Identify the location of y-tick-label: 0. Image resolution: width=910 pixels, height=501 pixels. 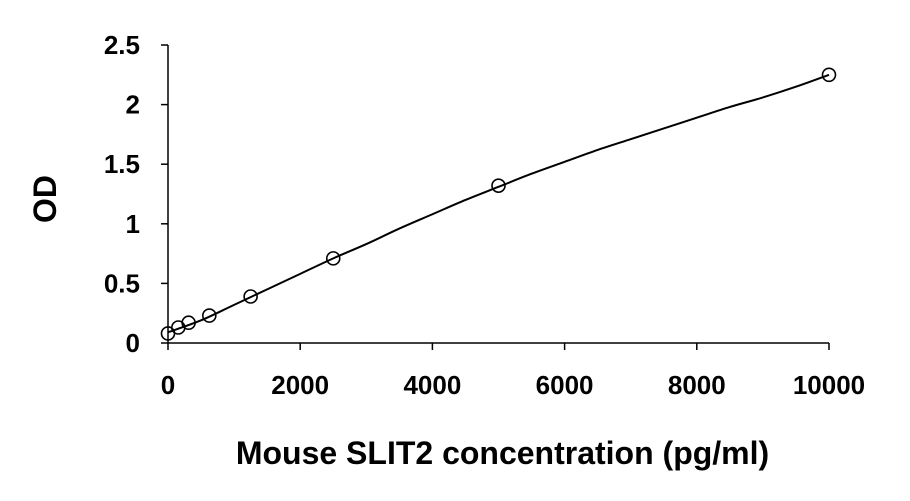
(133, 343).